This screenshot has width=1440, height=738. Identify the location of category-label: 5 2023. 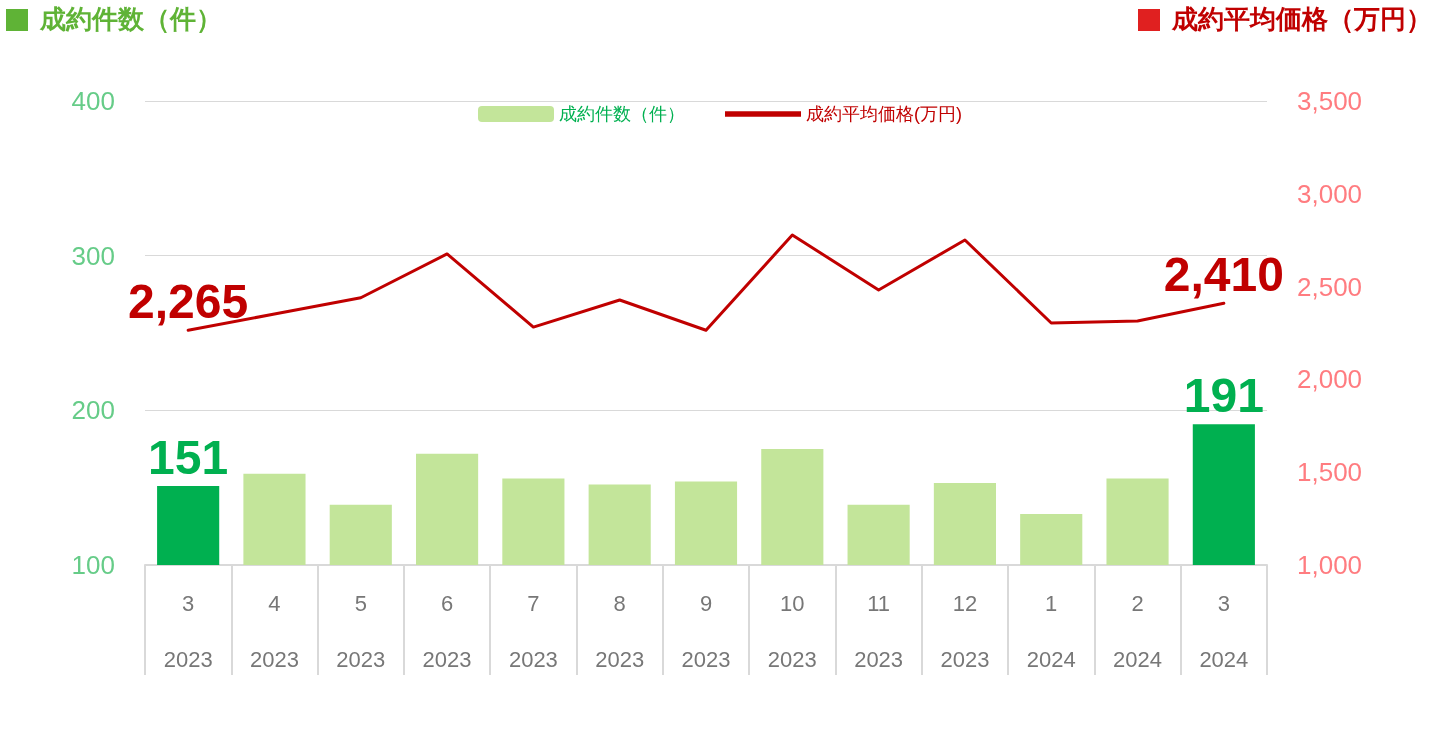
(361, 631).